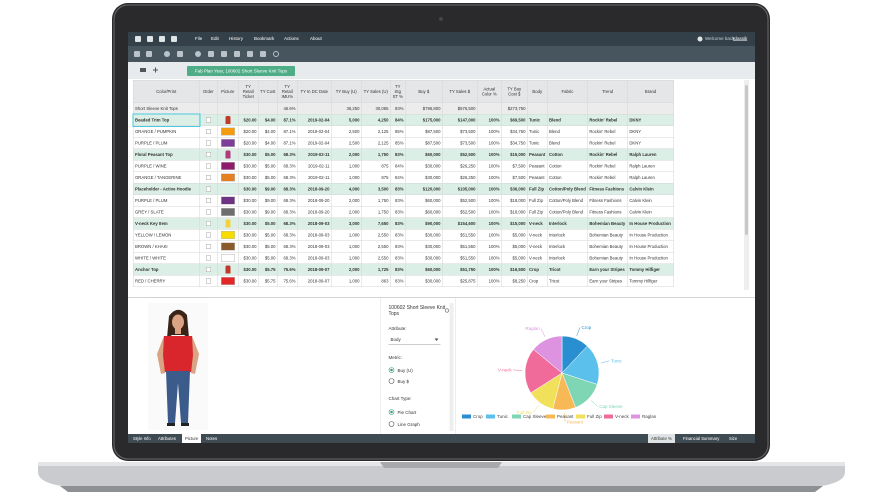 The width and height of the screenshot is (881, 500). What do you see at coordinates (740, 38) in the screenshot?
I see `user-name: Klassik` at bounding box center [740, 38].